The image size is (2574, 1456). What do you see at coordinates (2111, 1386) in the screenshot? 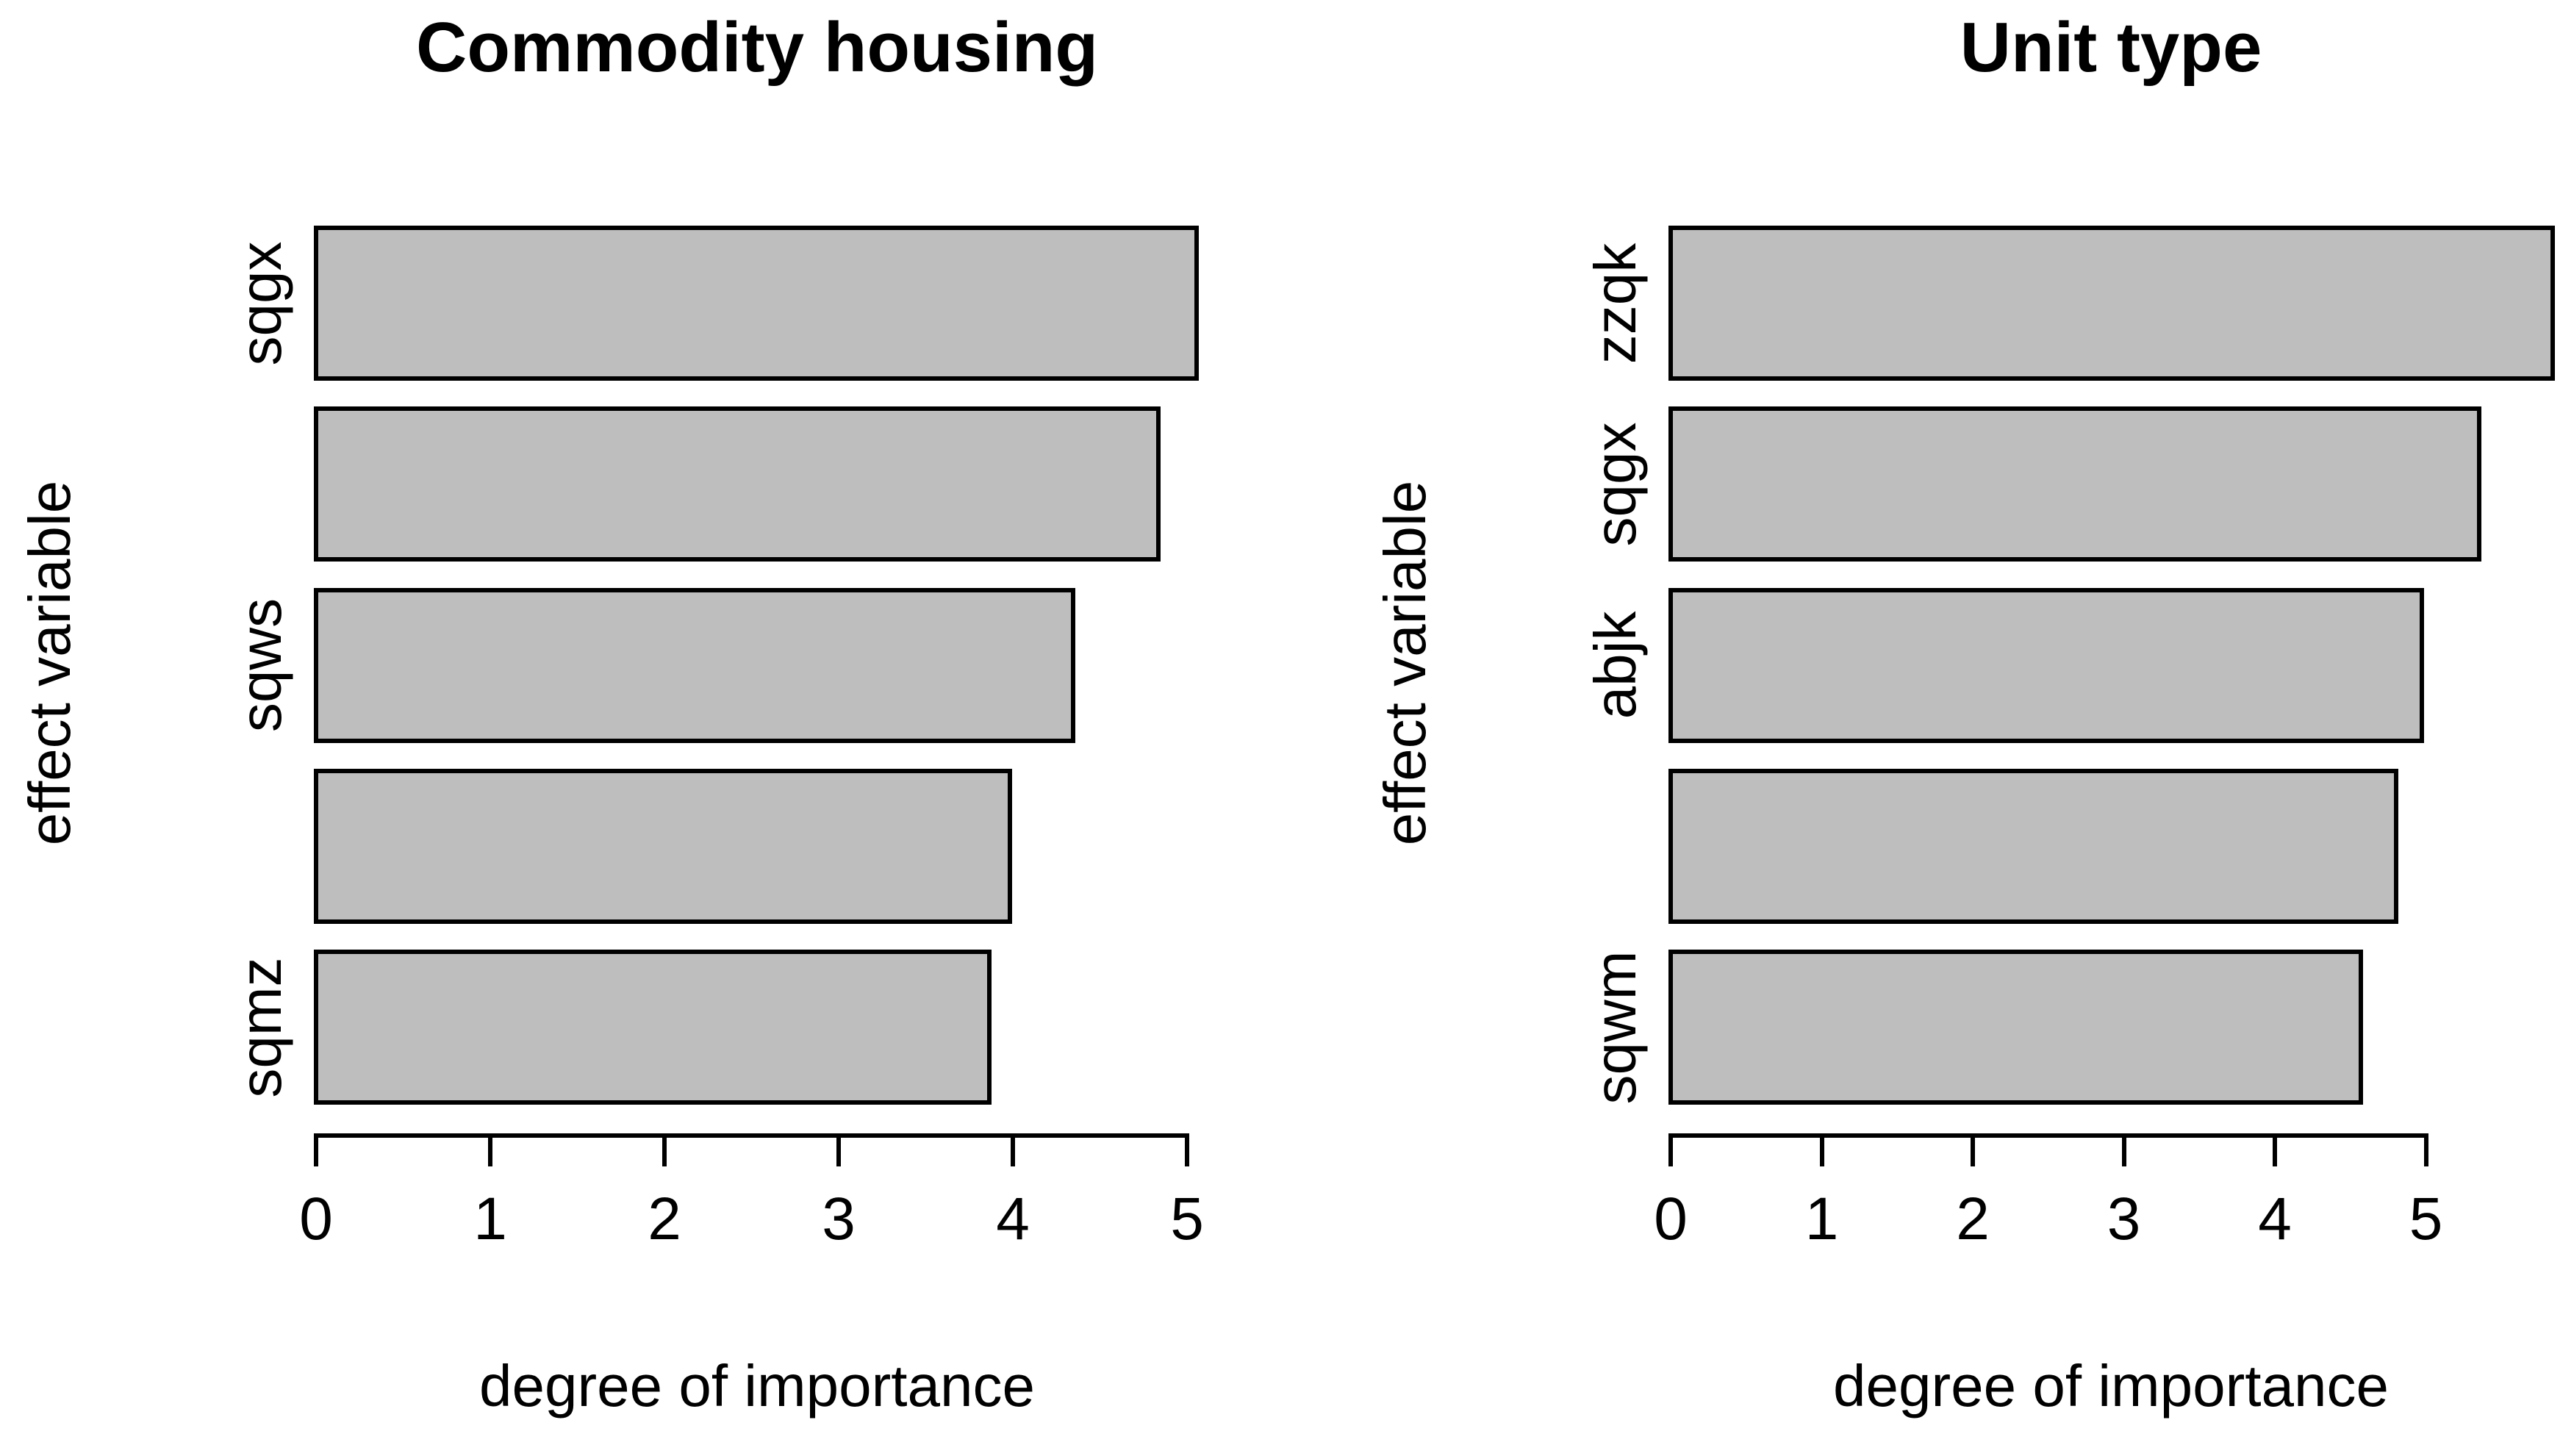
I see `right-x-axis-label: degree of importance` at bounding box center [2111, 1386].